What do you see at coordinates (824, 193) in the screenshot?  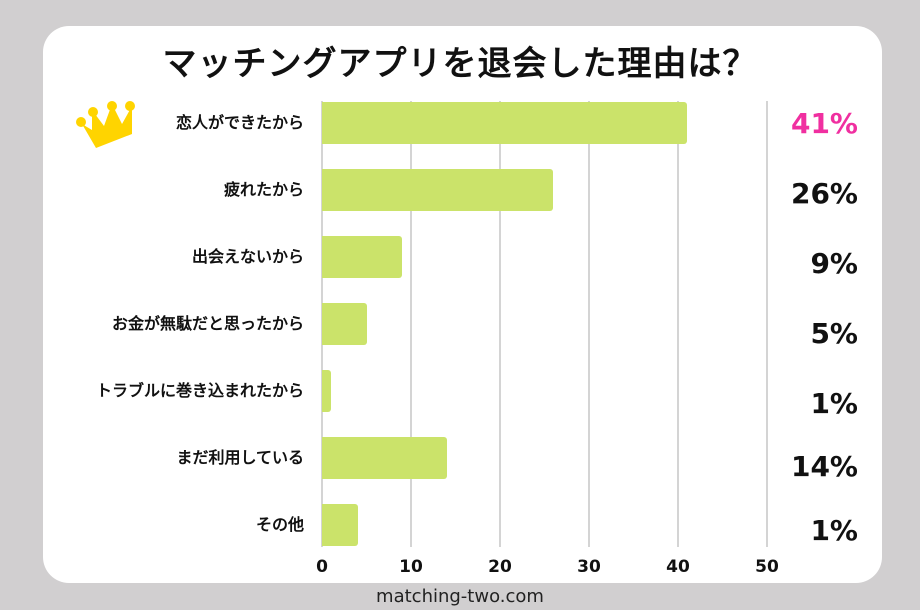 I see `percent-label: 26%` at bounding box center [824, 193].